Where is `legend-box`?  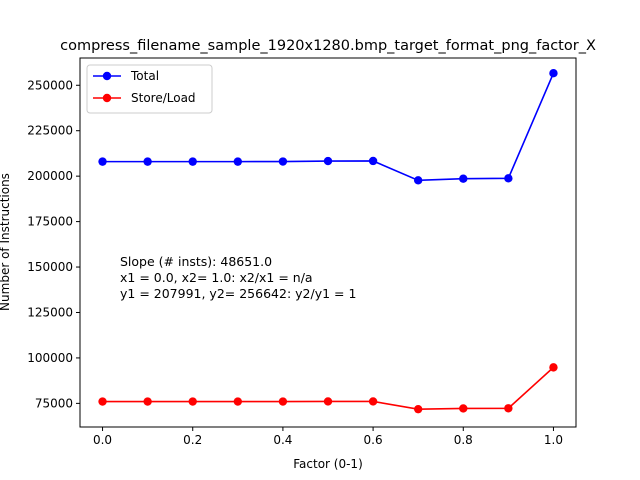
legend-box is located at coordinates (149, 89).